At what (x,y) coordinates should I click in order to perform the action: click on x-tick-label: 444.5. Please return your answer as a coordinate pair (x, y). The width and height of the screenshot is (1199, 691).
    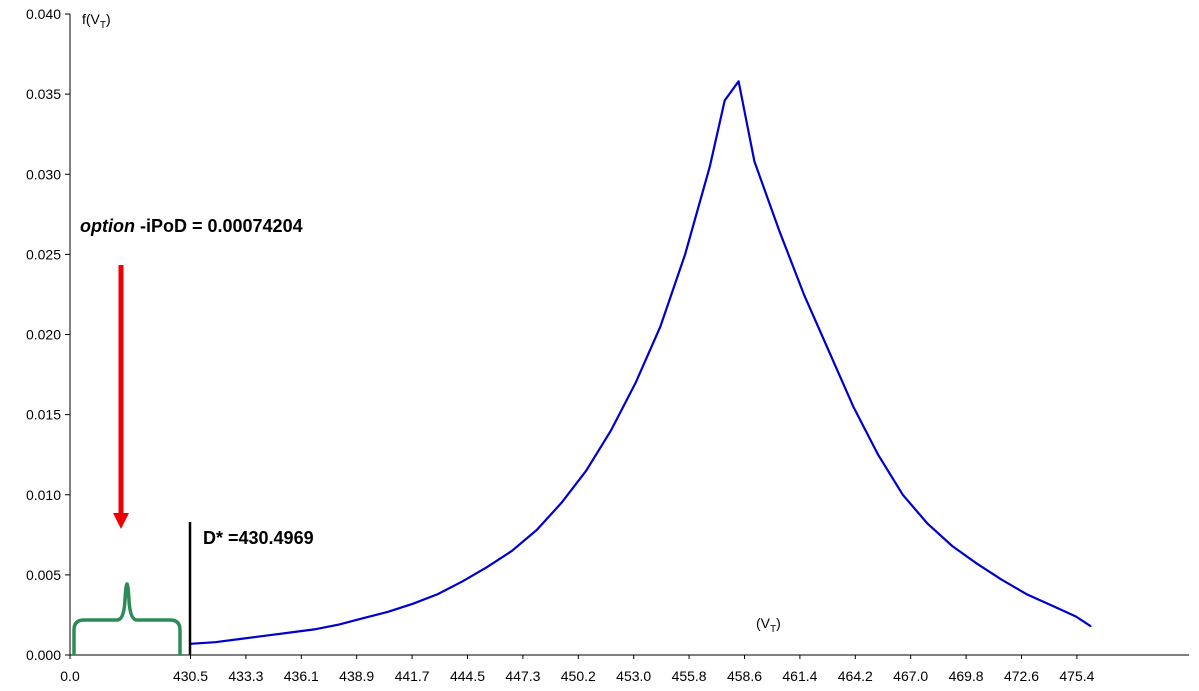
    Looking at the image, I should click on (467, 676).